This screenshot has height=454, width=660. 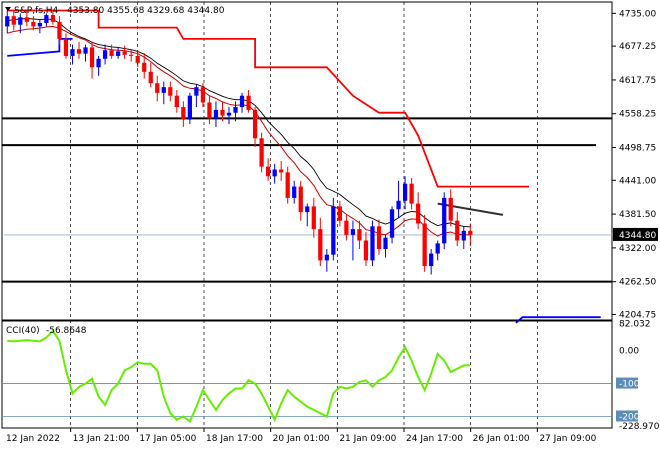 What do you see at coordinates (66, 331) in the screenshot?
I see `cci-value: -56.8648` at bounding box center [66, 331].